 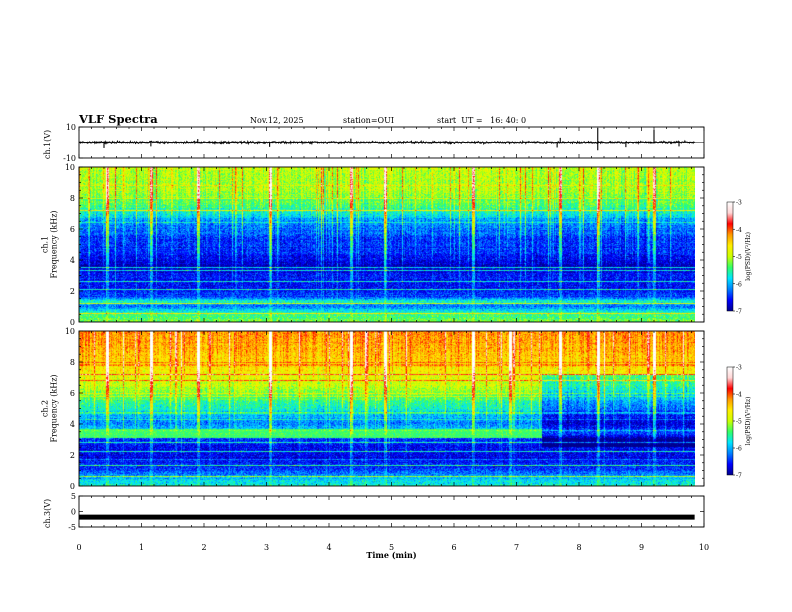 I want to click on ch2-colorbar: -3 -4 -5 -6 -7 log(PSD)(V²/Hz), so click(x=739, y=422).